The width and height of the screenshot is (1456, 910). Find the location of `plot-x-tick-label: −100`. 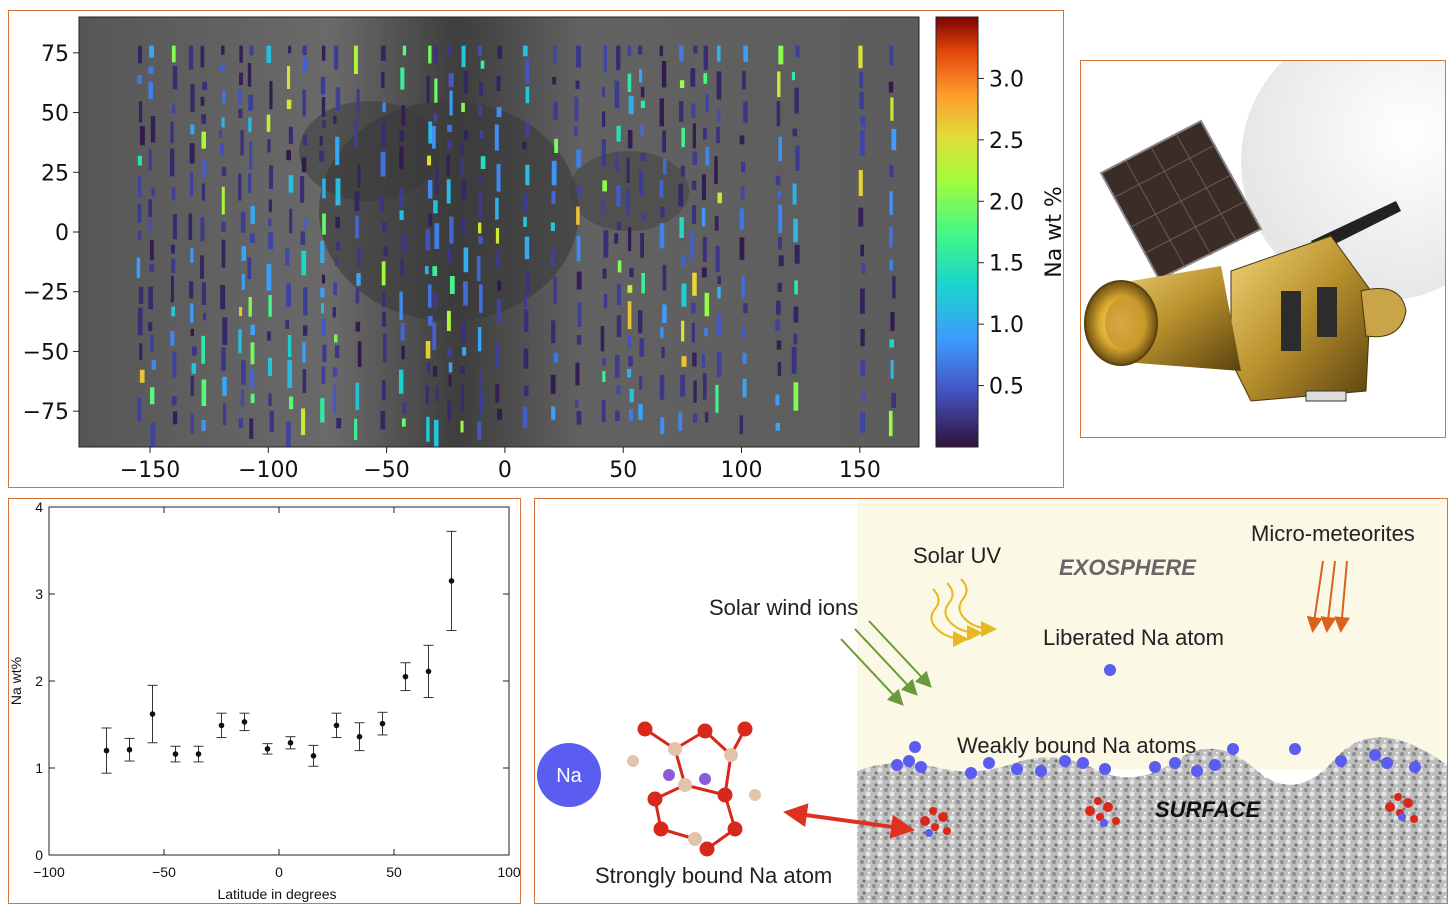

plot-x-tick-label: −100 is located at coordinates (49, 872).